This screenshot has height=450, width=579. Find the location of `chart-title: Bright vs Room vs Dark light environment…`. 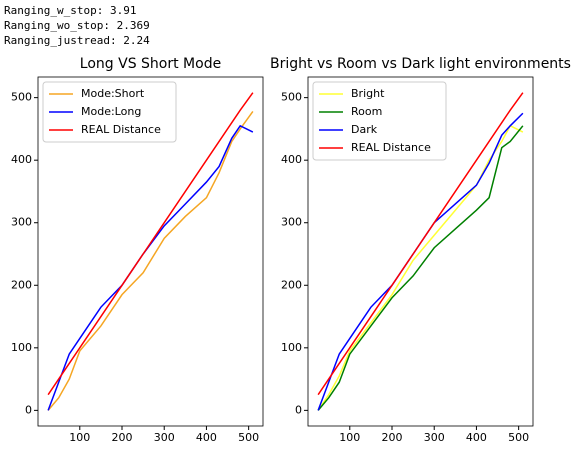

chart-title: Bright vs Room vs Dark light environment… is located at coordinates (420, 64).